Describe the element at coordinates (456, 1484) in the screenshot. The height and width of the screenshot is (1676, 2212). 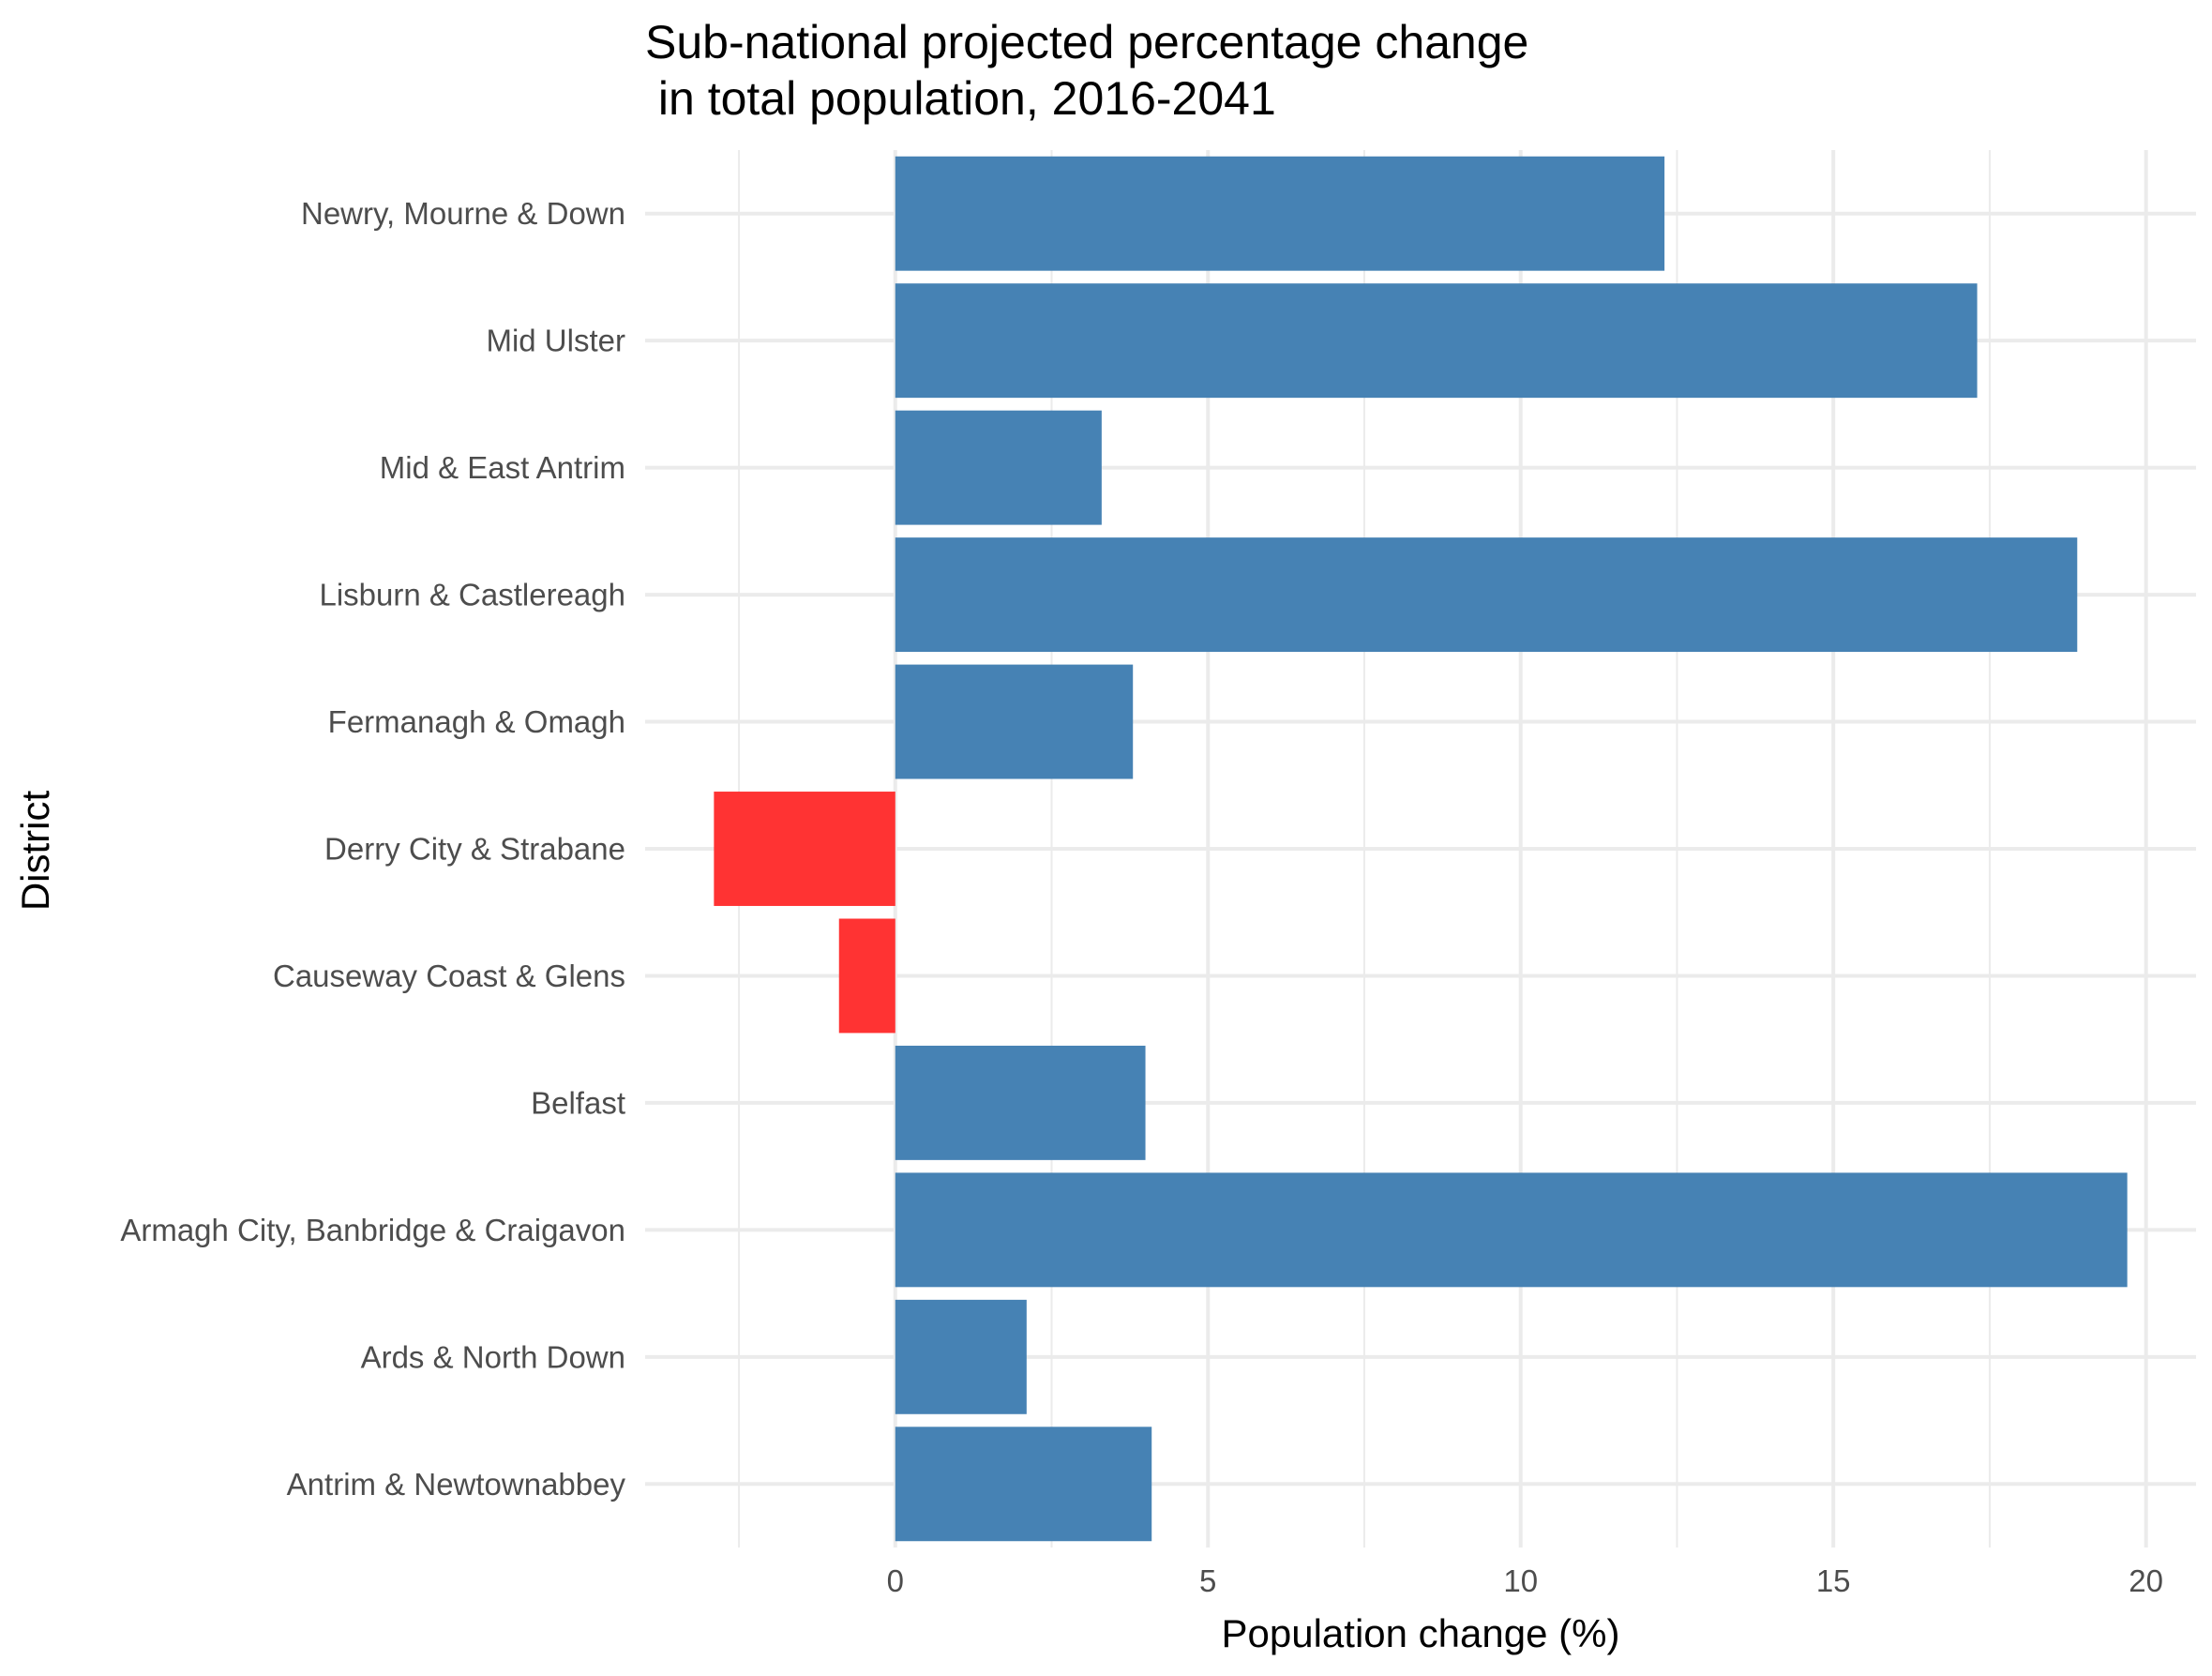
I see `y-tick-label: Antrim & Newtownabbey` at that location.